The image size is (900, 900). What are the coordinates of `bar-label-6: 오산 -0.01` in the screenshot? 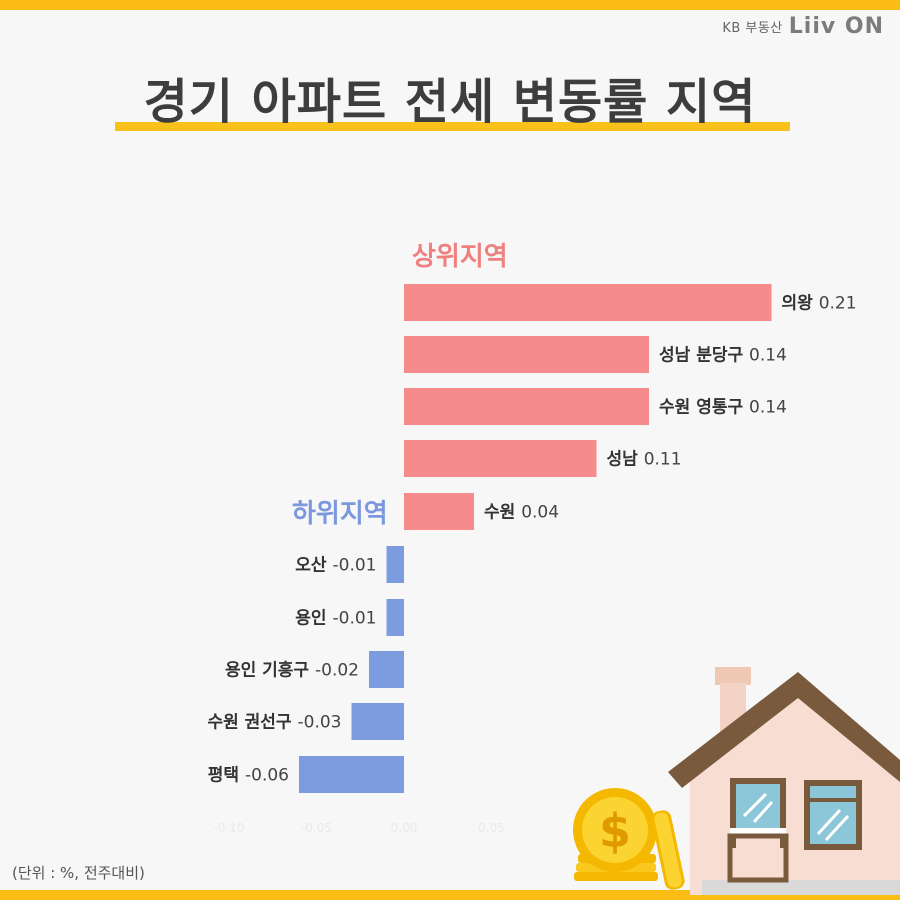 It's located at (335, 566).